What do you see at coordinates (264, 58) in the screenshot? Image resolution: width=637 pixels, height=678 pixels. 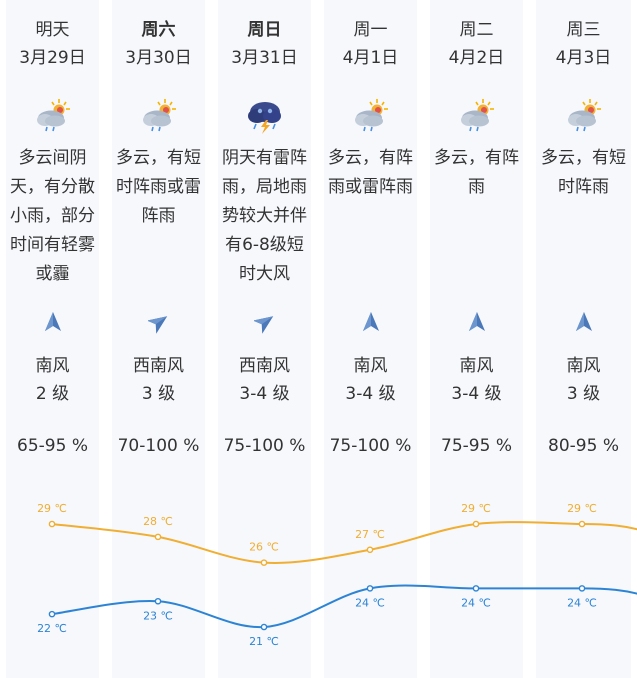 I see `day-date: 3月31日` at bounding box center [264, 58].